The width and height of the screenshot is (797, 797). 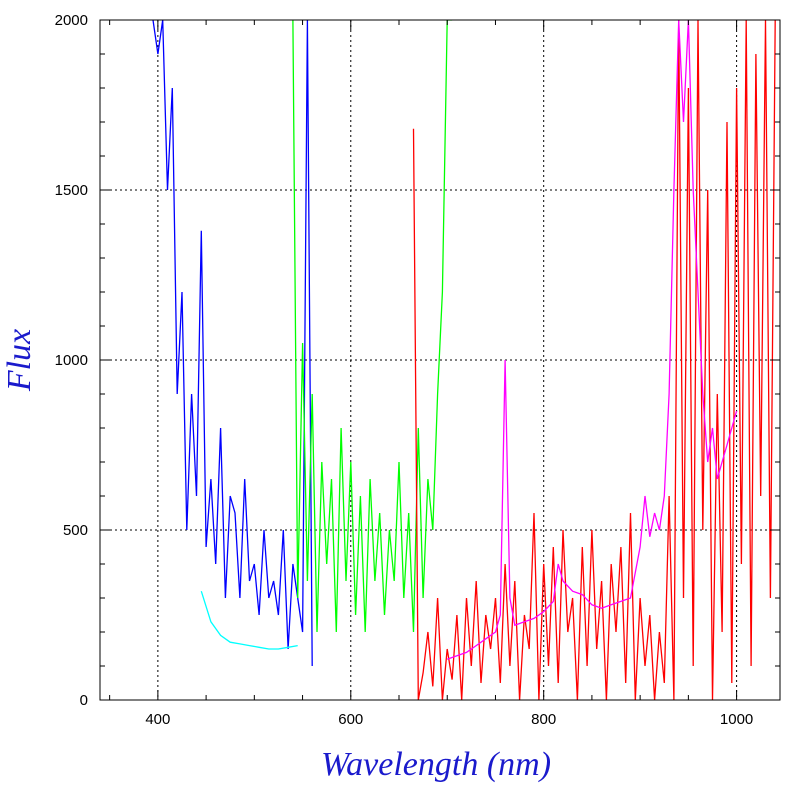 I want to click on x-tick-label: 600, so click(x=350, y=719).